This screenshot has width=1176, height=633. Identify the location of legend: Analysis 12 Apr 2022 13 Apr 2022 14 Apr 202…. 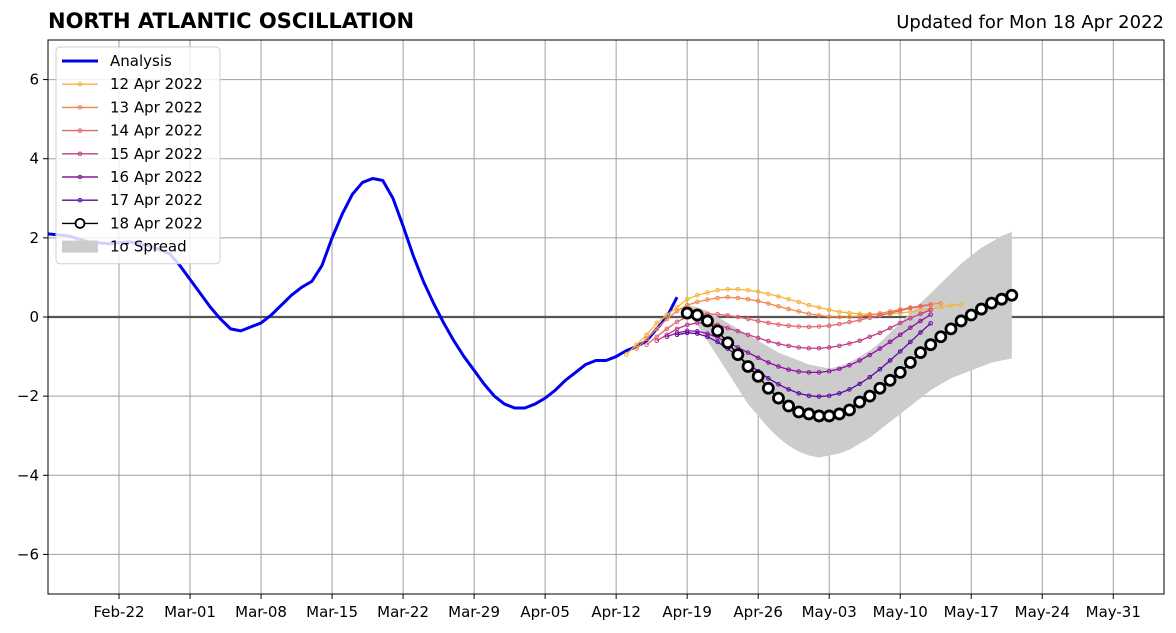
(138, 155).